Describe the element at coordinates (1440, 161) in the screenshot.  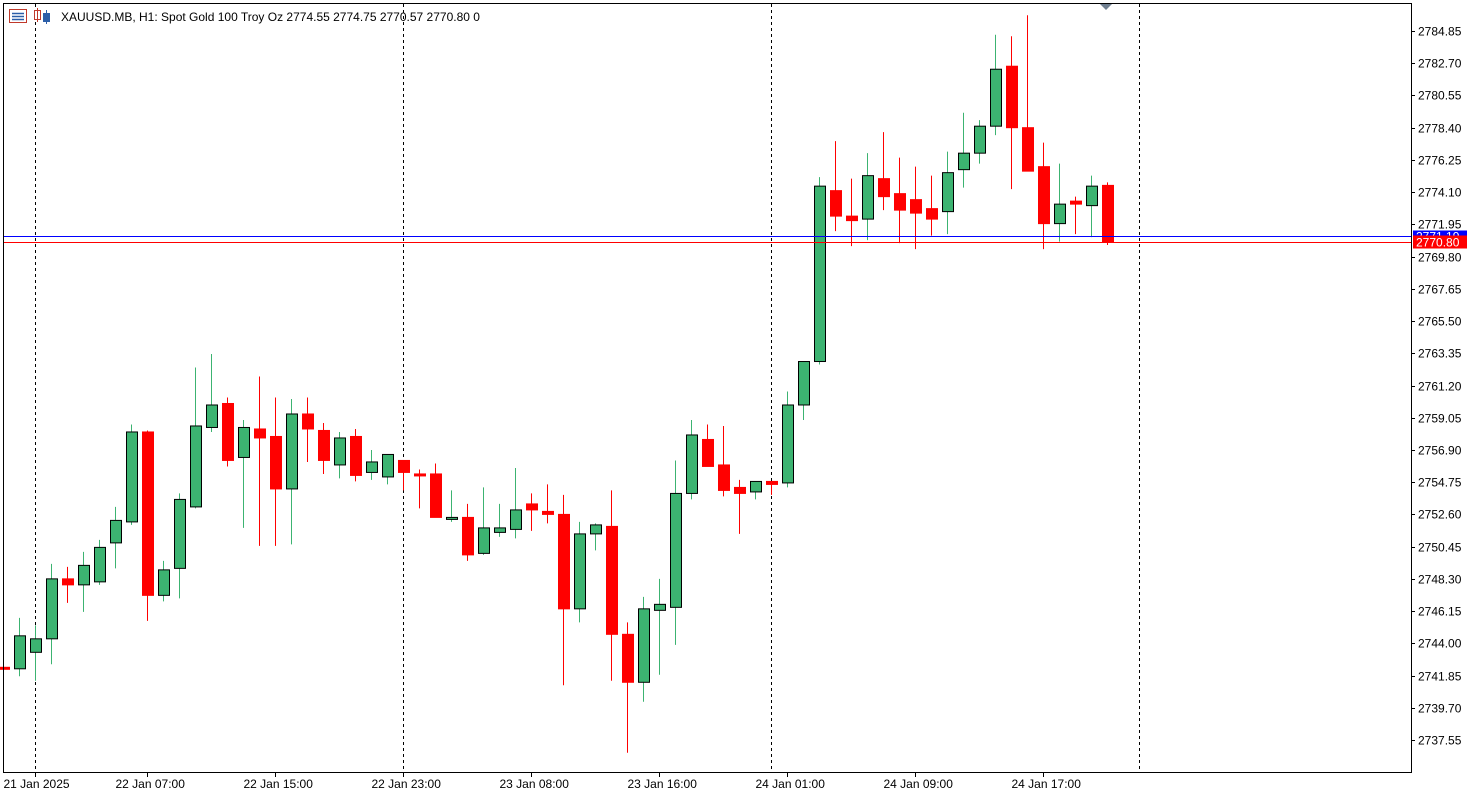
I see `y-tick-label: 2776.25` at that location.